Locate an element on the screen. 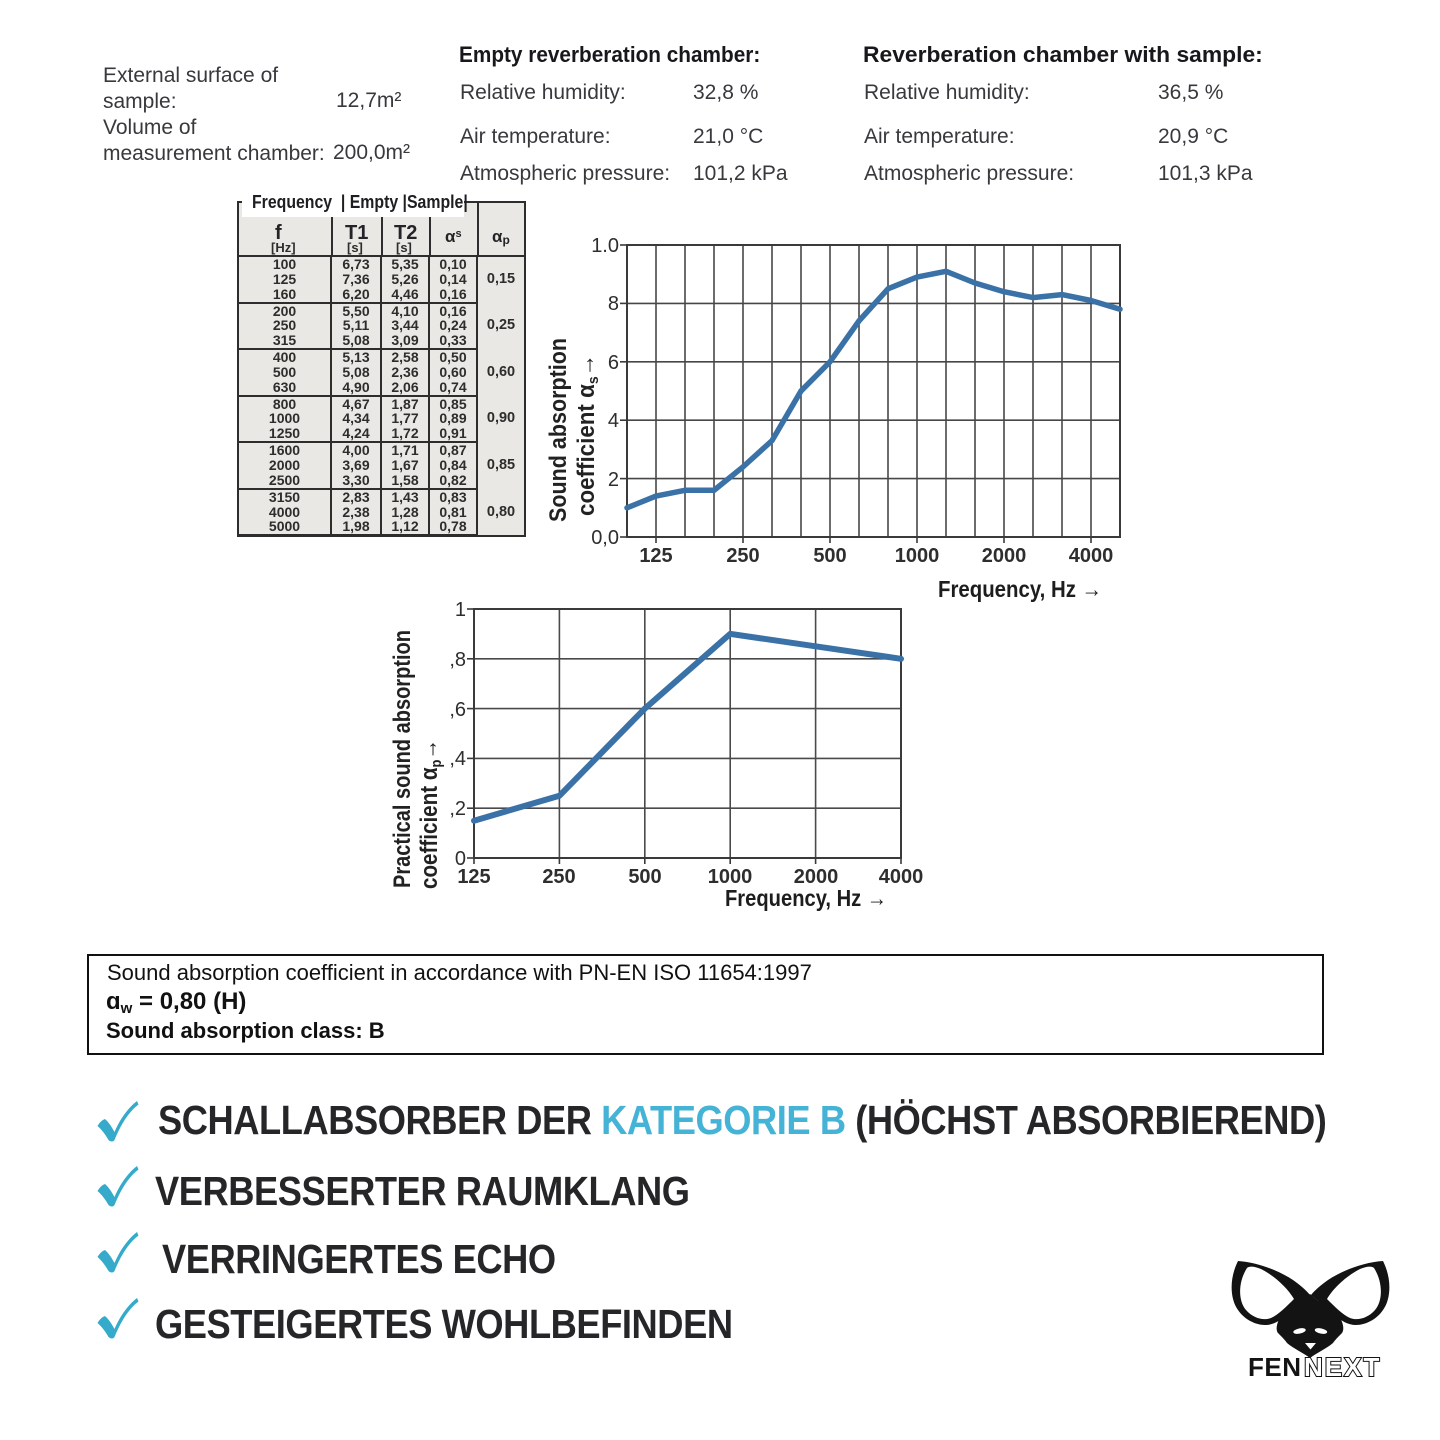 This screenshot has width=1440, height=1440. svg-text: NEXT is located at coordinates (1342, 1367).